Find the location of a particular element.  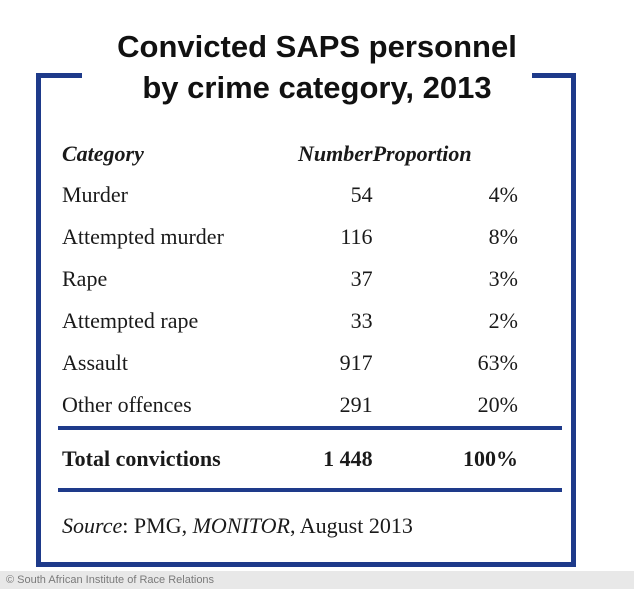

source-publication: MONITOR is located at coordinates (241, 525).